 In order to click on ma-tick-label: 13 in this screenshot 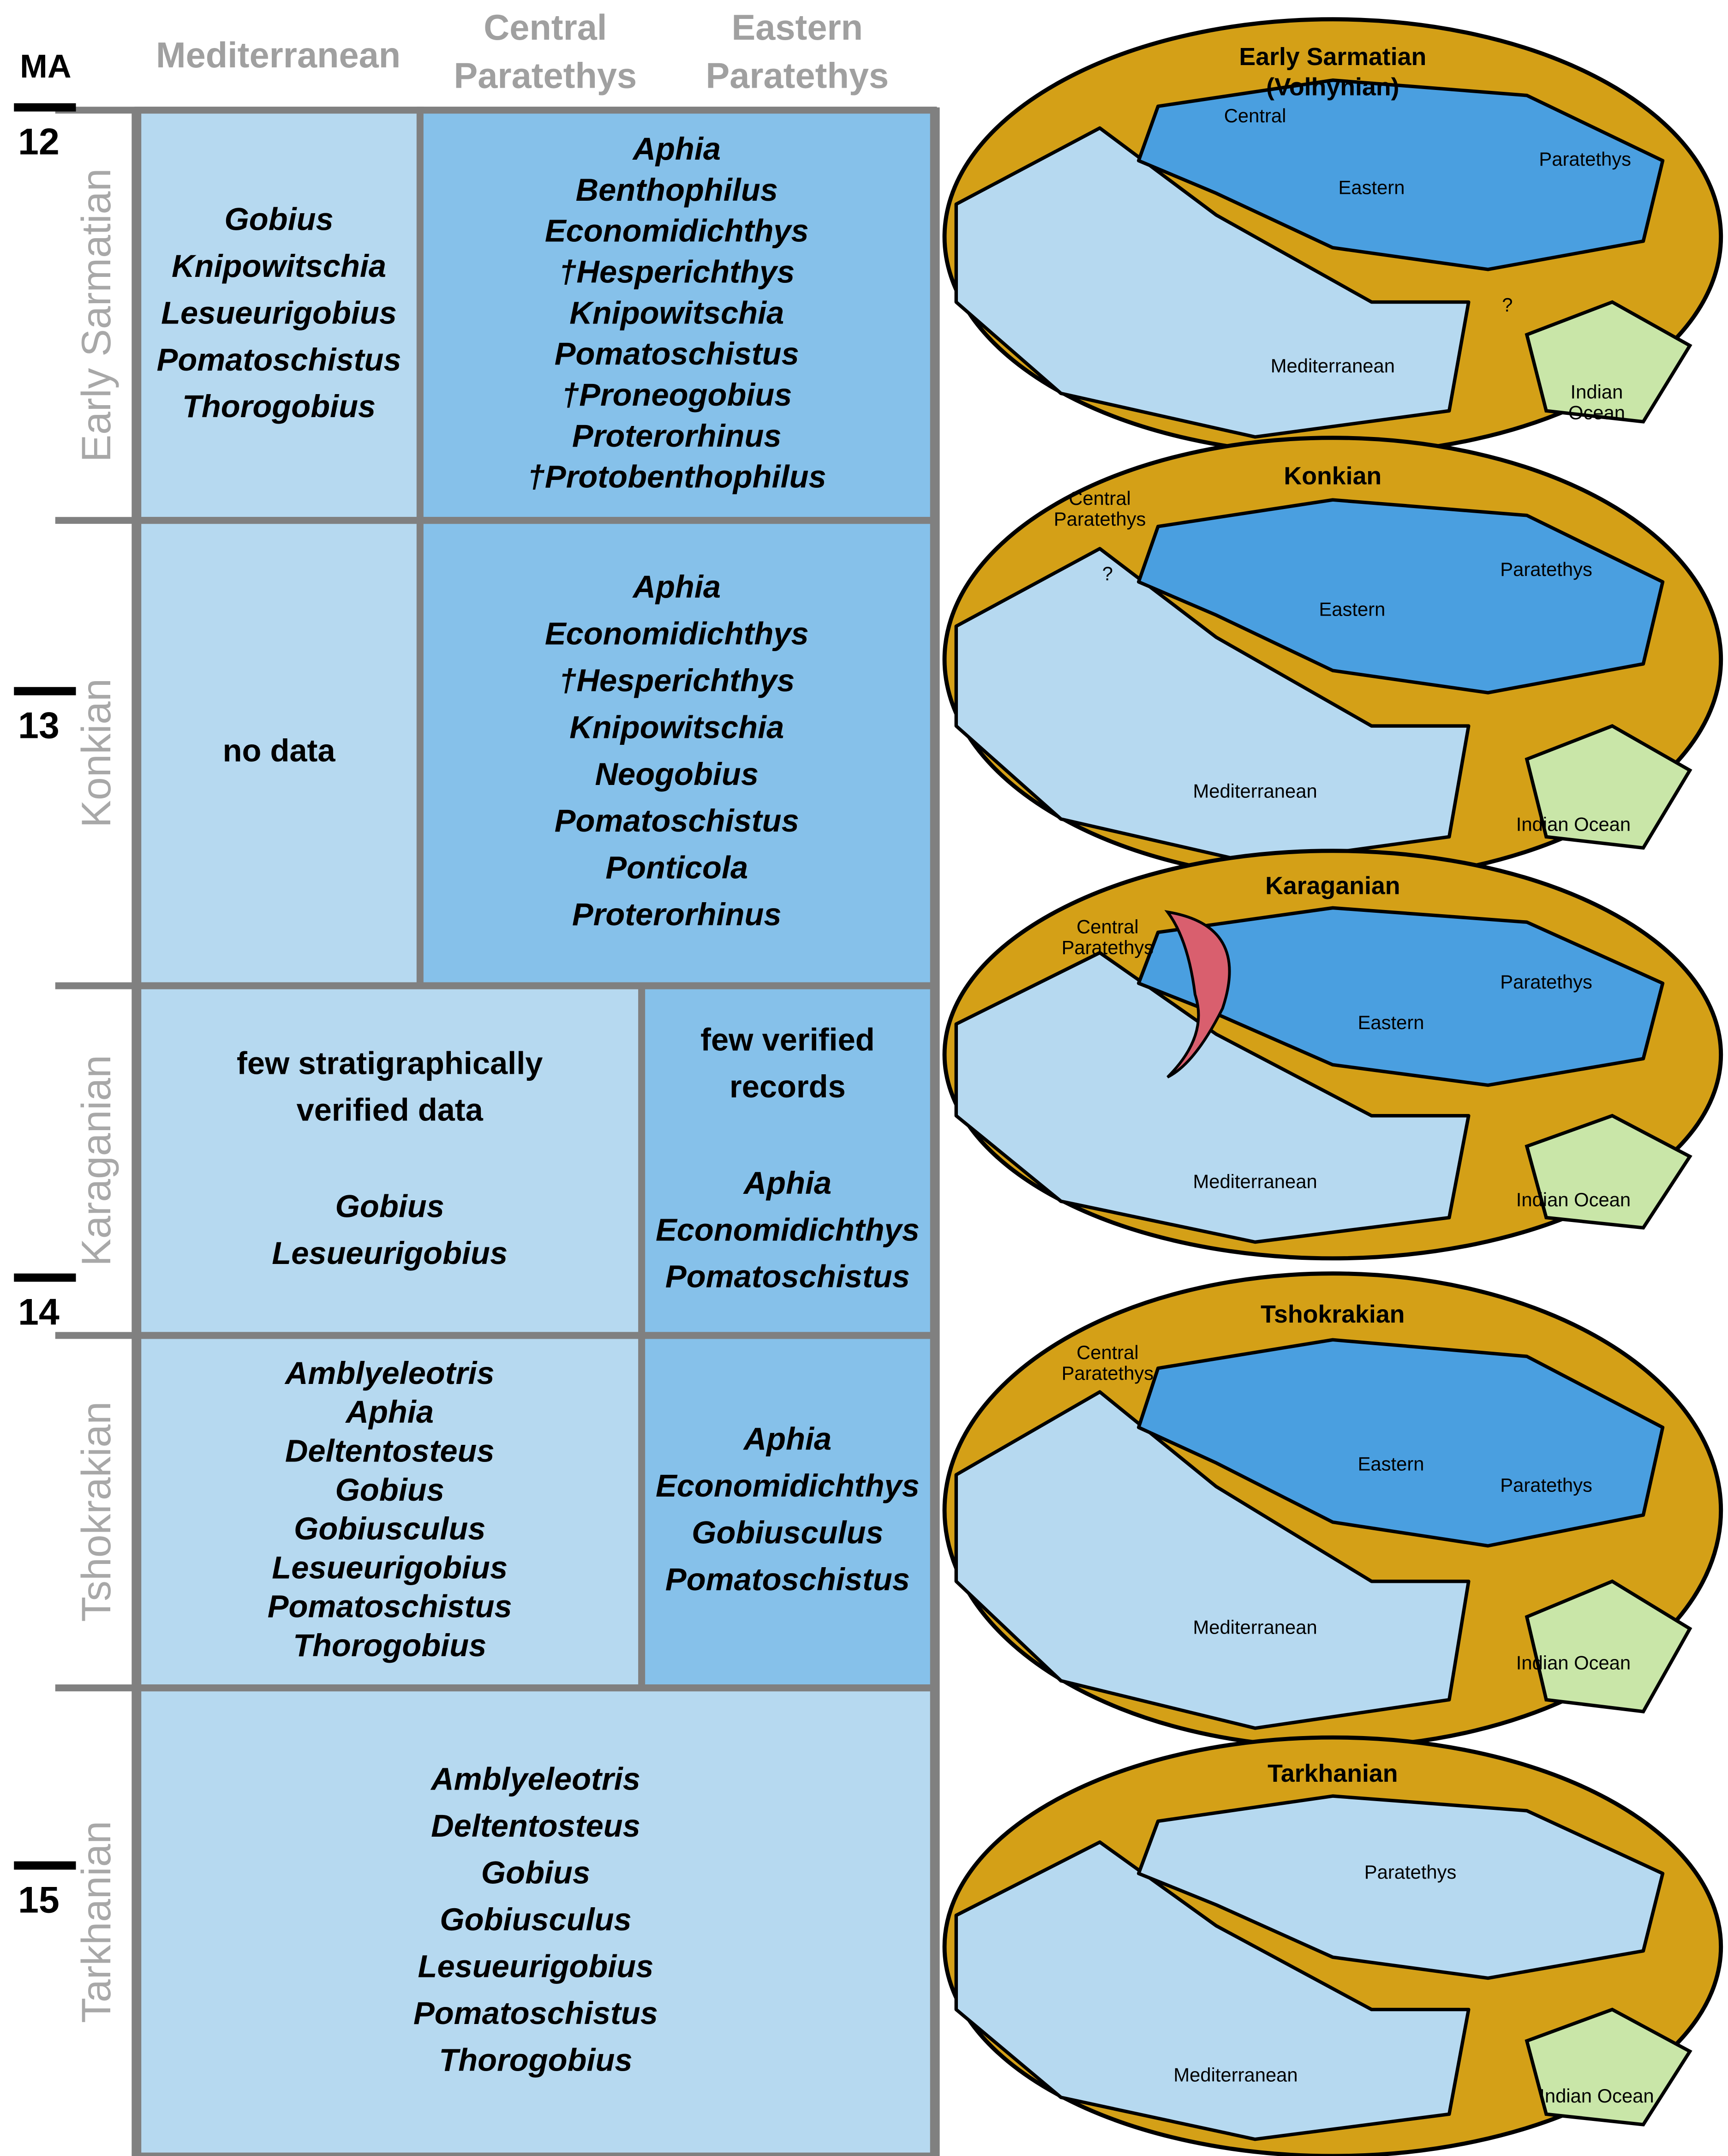, I will do `click(39, 725)`.